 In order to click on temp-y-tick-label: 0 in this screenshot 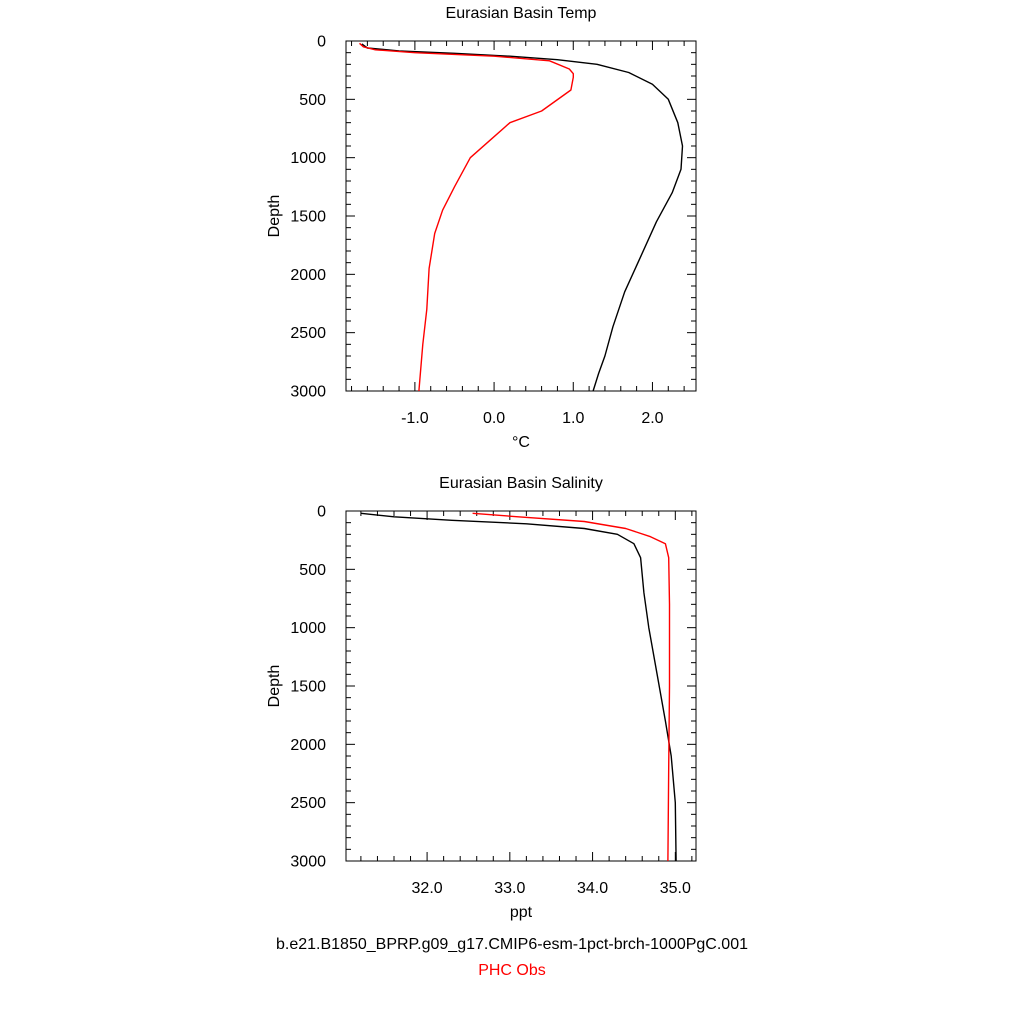, I will do `click(321, 42)`.